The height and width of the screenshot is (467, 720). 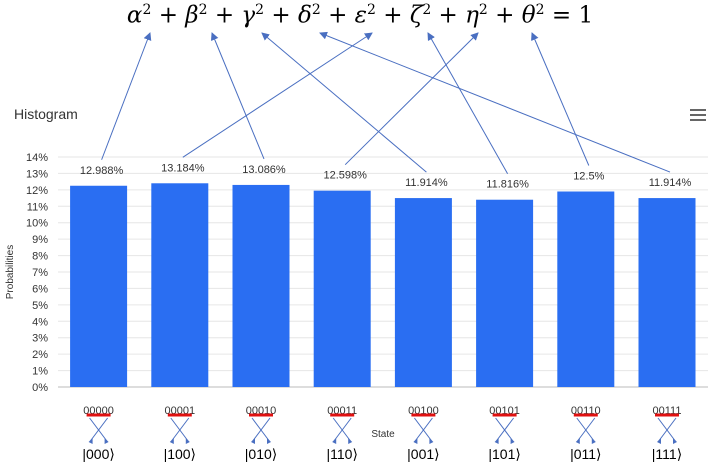 I want to click on y-tick-label: 8%, so click(x=40, y=257).